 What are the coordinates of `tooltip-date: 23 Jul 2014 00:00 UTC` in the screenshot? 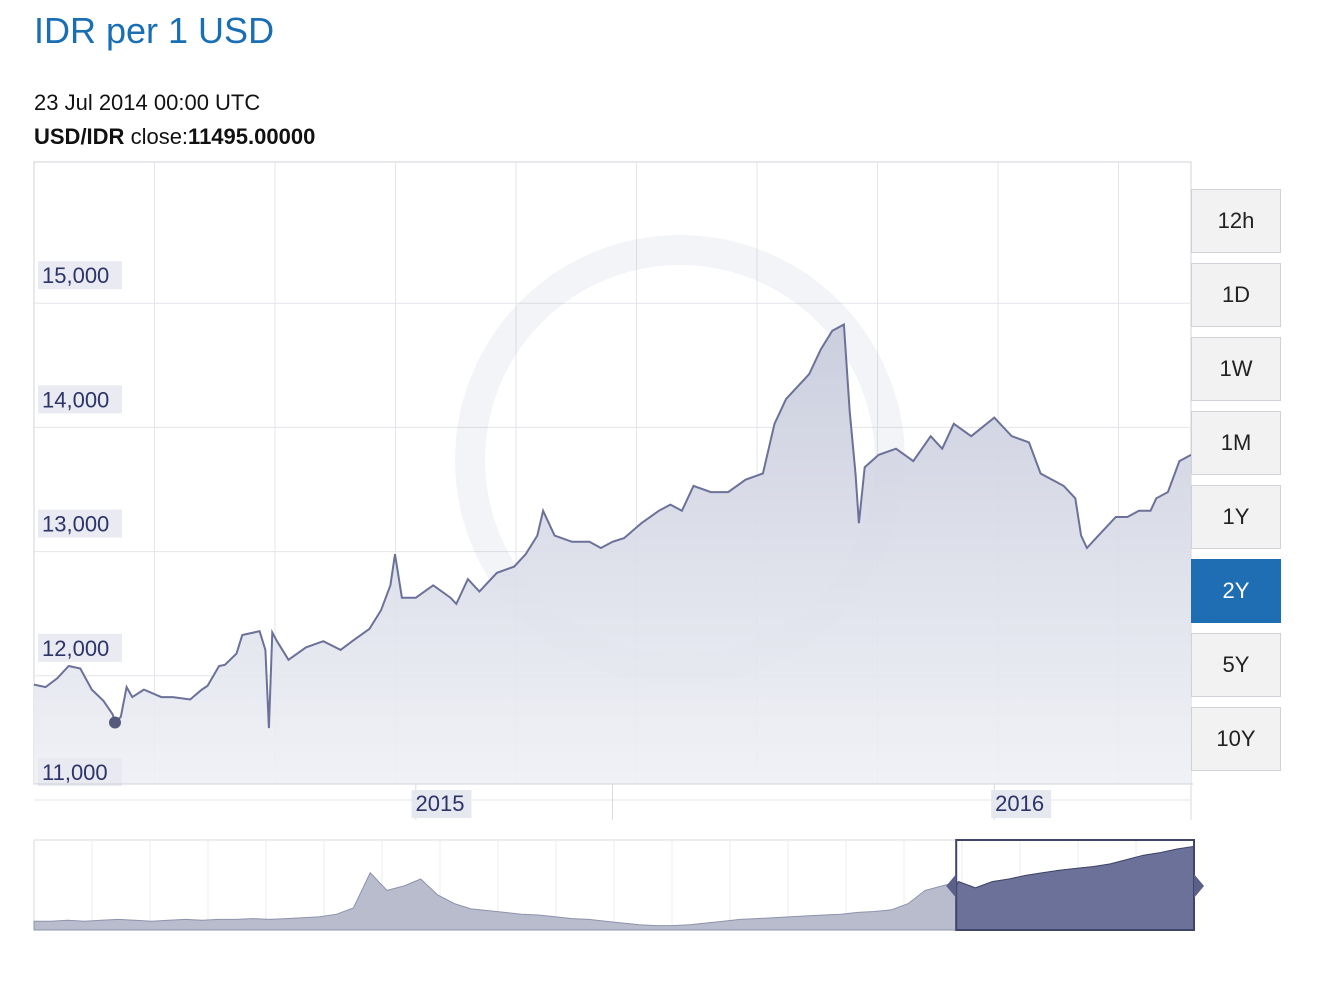 It's located at (147, 102).